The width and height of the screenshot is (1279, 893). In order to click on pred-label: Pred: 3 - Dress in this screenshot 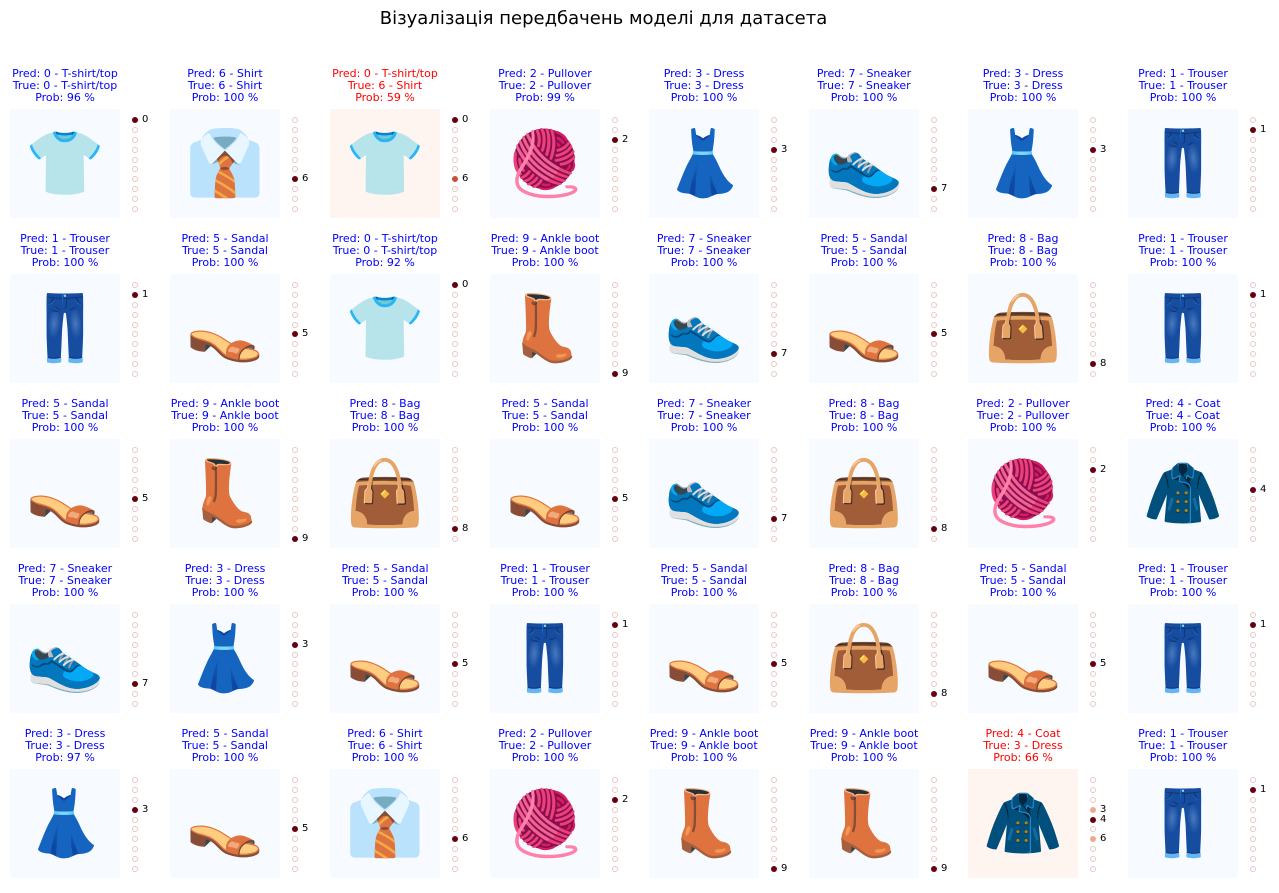, I will do `click(65, 733)`.